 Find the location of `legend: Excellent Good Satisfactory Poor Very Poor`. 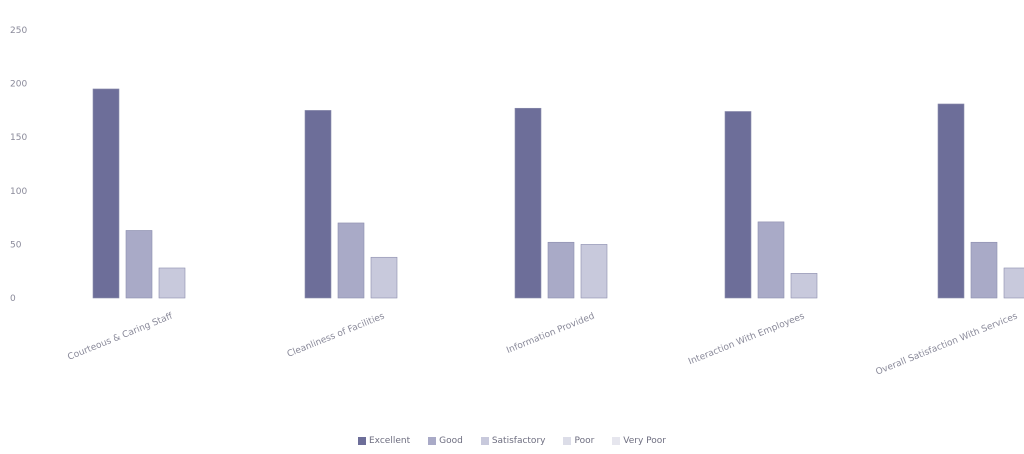

legend: Excellent Good Satisfactory Poor Very Poor is located at coordinates (512, 441).